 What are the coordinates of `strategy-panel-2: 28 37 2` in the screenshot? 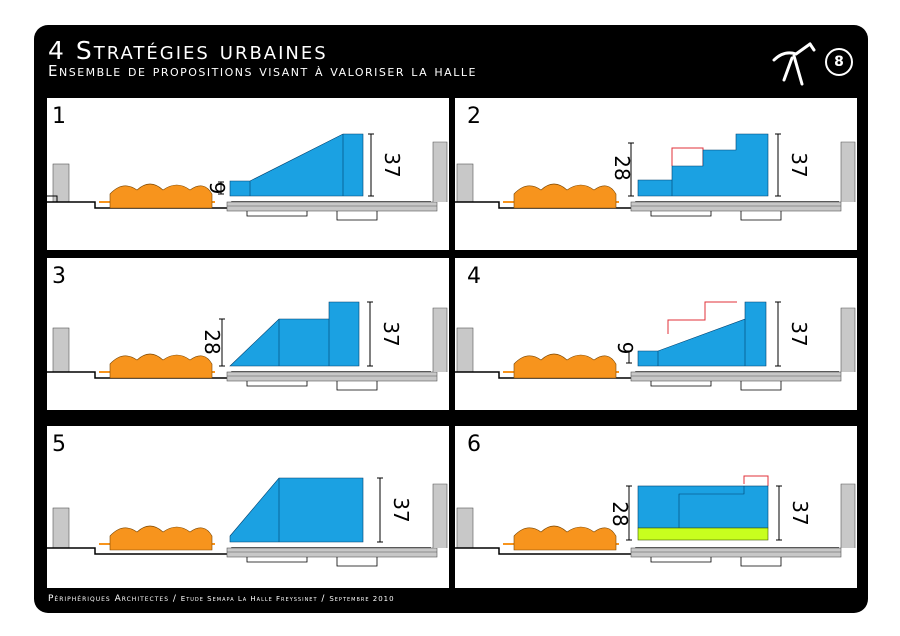 It's located at (656, 174).